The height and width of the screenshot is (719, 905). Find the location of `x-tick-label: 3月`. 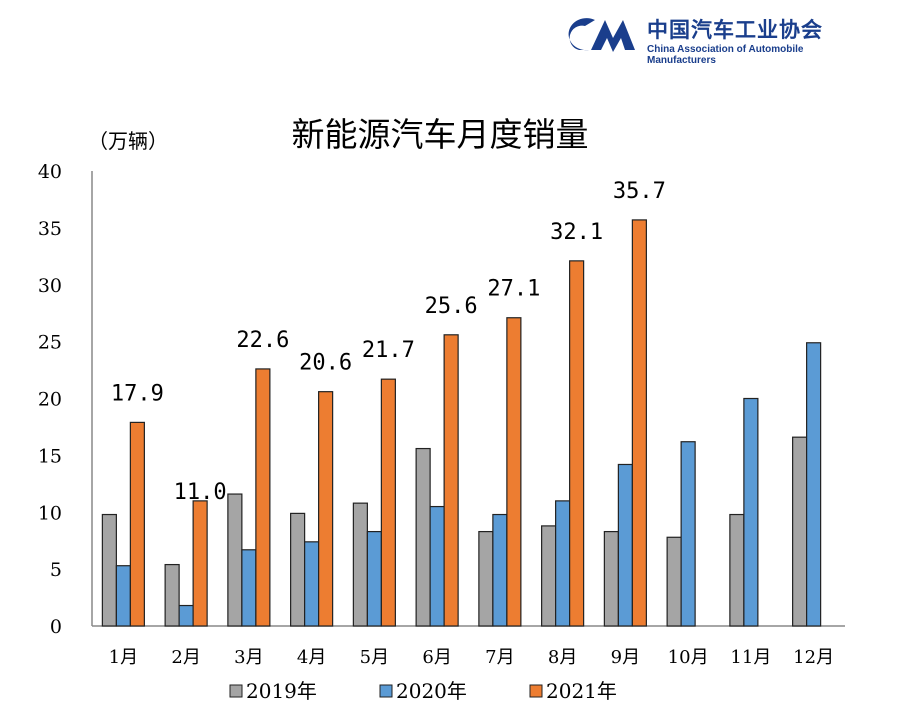

x-tick-label: 3月 is located at coordinates (248, 657).